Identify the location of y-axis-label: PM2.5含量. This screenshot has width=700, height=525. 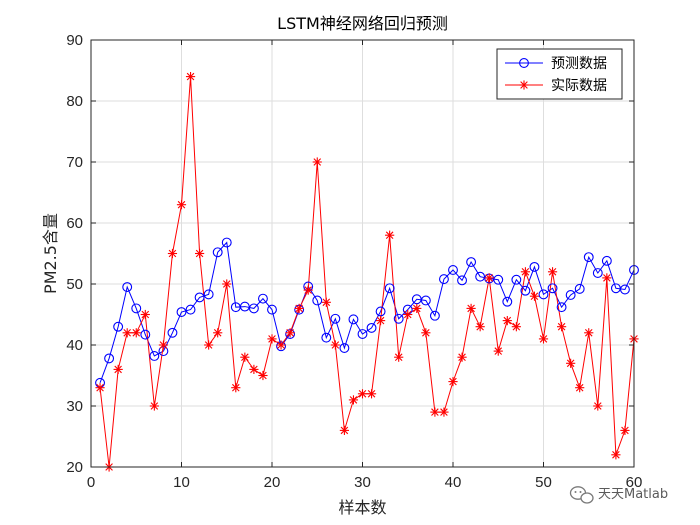
(50, 253).